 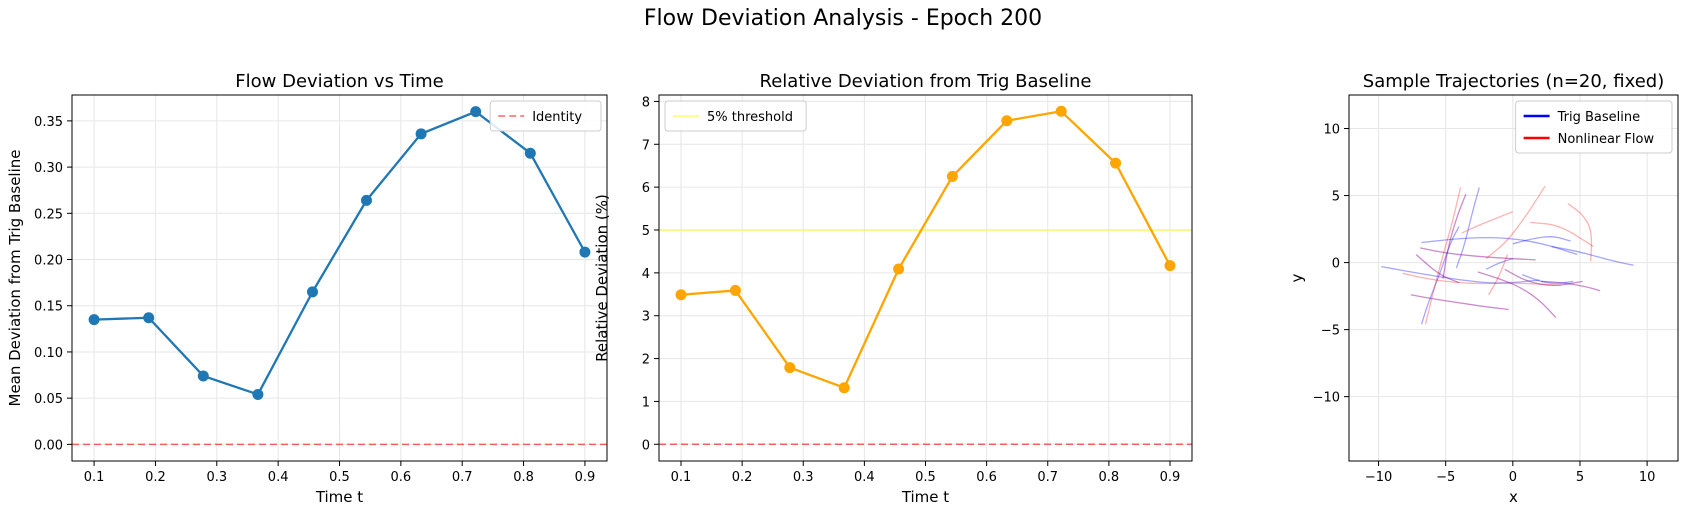 I want to click on y-axis-label: Mean Deviation from Trig Baseline, so click(x=15, y=277).